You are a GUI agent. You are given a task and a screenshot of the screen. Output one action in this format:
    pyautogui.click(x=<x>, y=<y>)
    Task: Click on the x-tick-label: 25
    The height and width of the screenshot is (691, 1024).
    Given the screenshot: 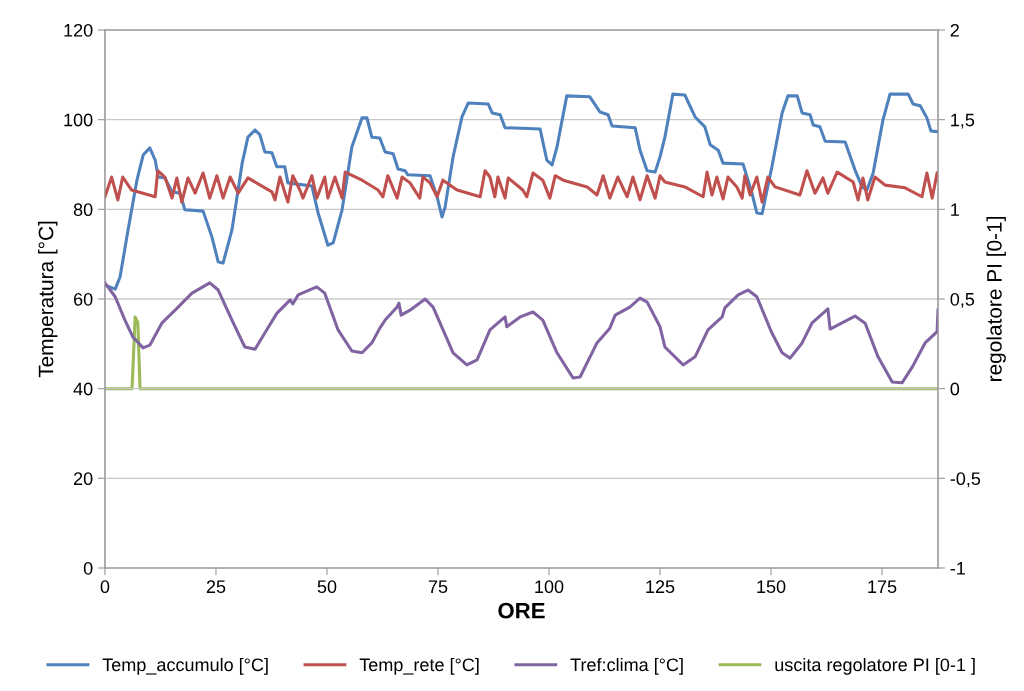 What is the action you would take?
    pyautogui.click(x=216, y=587)
    